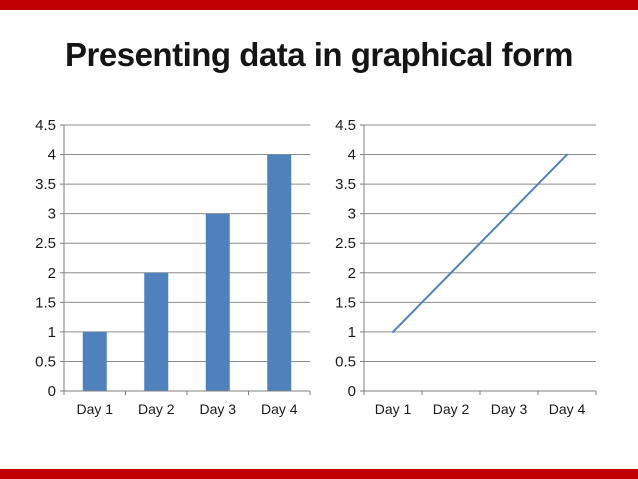  Describe the element at coordinates (319, 474) in the screenshot. I see `bottom-accent-bar` at that location.